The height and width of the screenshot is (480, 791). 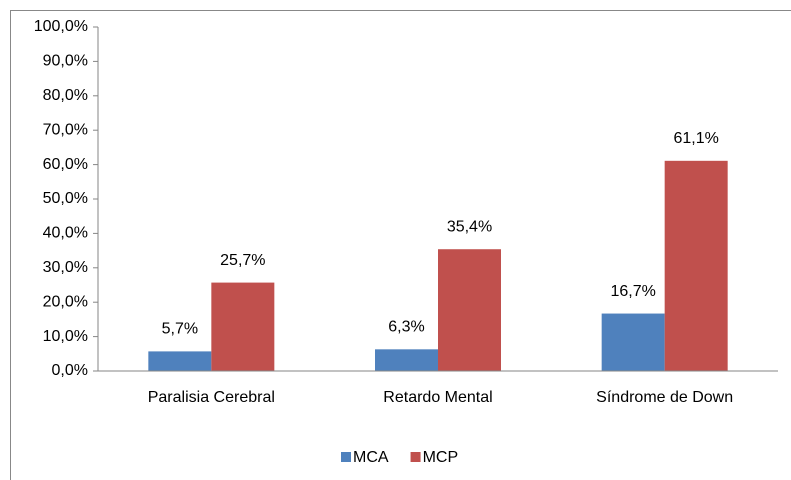 What do you see at coordinates (61, 26) in the screenshot?
I see `y-tick-label: 100,0%` at bounding box center [61, 26].